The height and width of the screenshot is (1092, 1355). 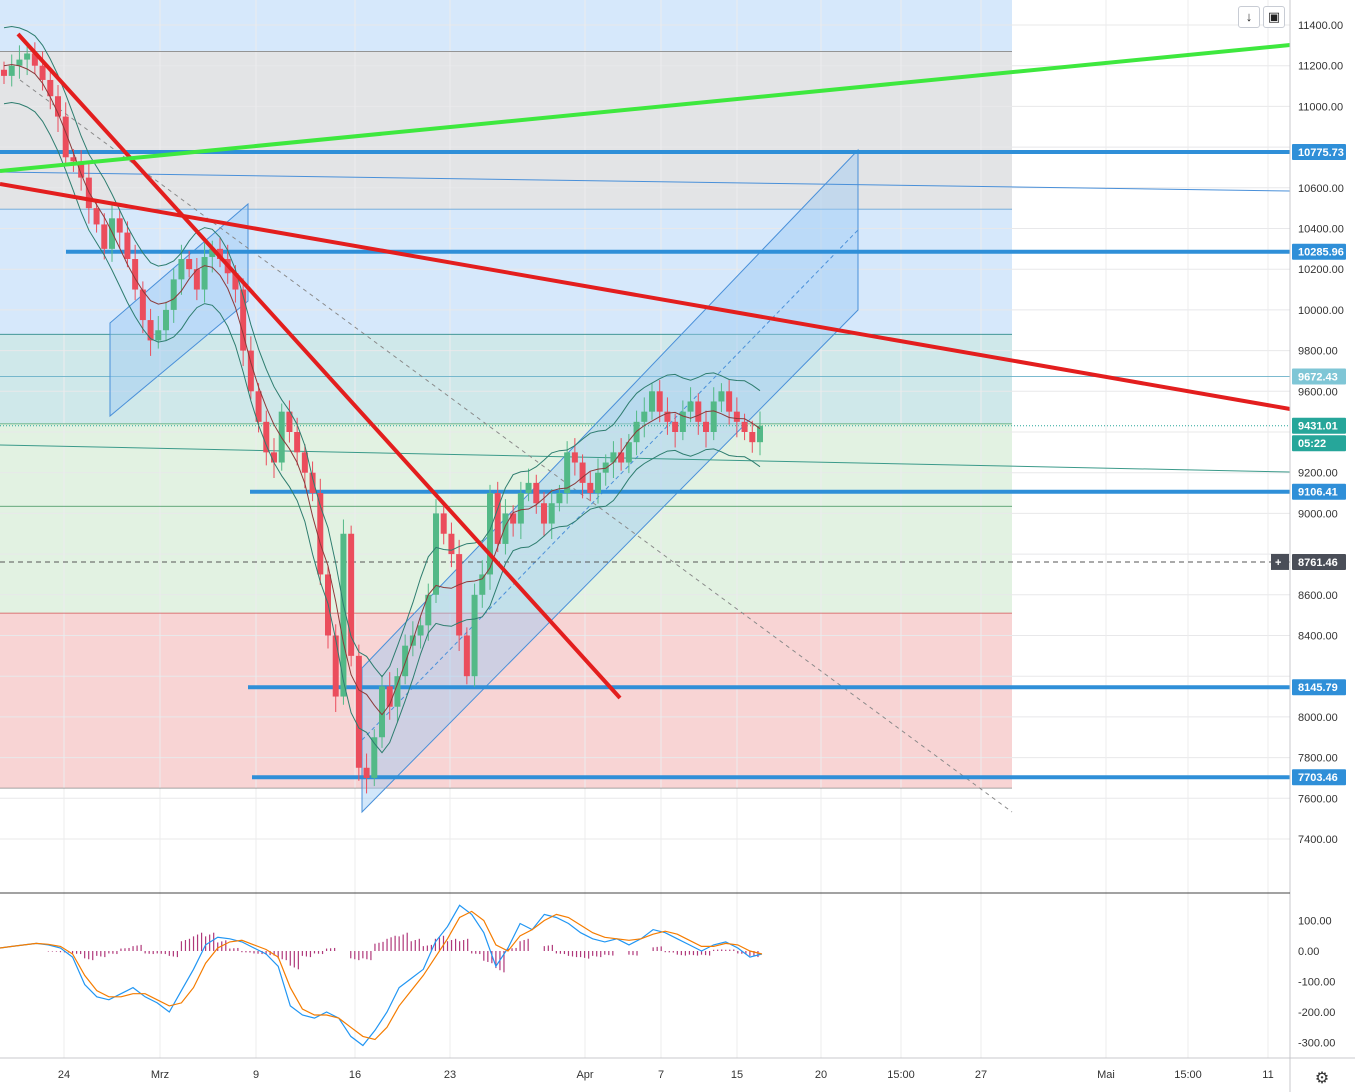 I want to click on price-badge: 8145.79, so click(x=1319, y=687).